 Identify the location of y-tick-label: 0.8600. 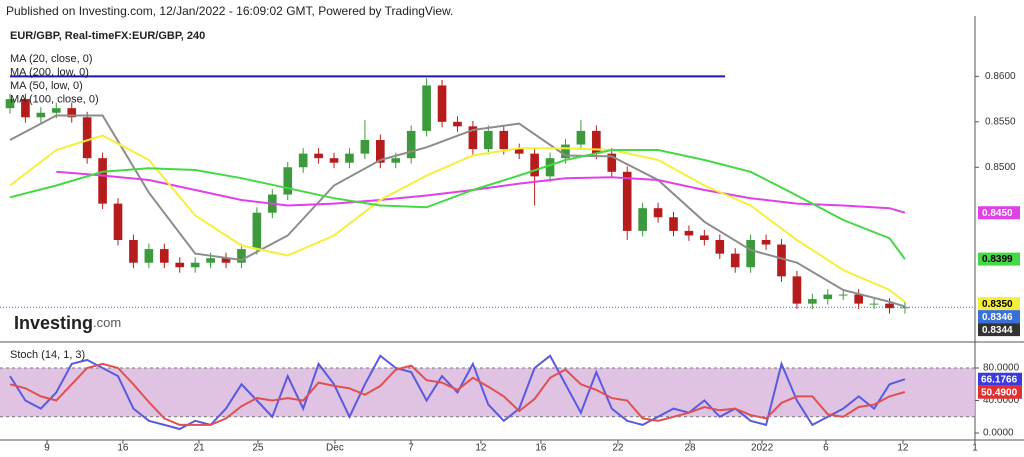
(1000, 76).